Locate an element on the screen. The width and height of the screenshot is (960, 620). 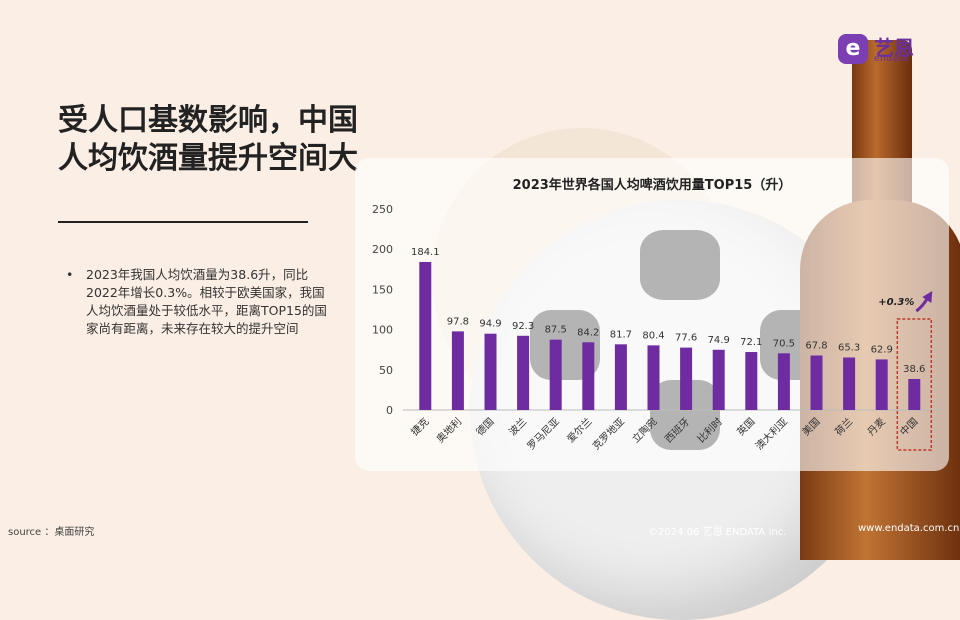
x-tick-label: 荷兰 is located at coordinates (843, 426).